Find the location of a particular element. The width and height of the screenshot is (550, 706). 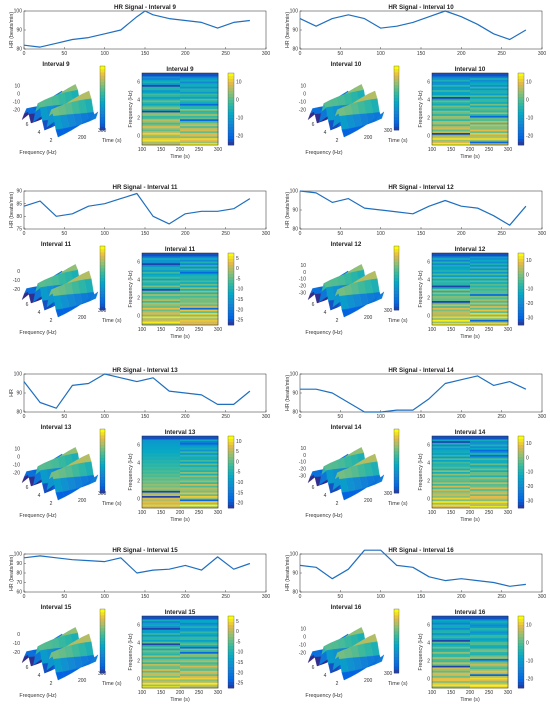

x-axis-label: Time (s) is located at coordinates (470, 520).